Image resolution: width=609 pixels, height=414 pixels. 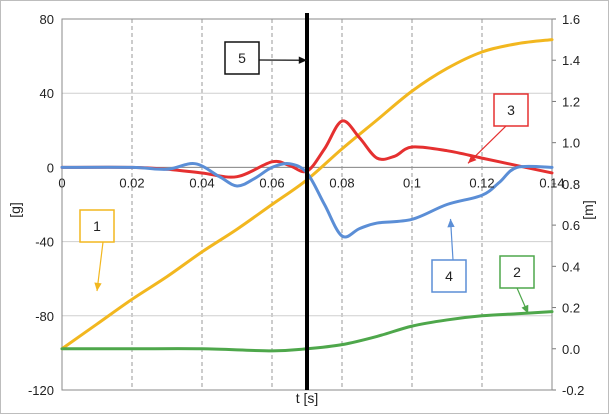 What do you see at coordinates (573, 390) in the screenshot?
I see `y-right-tick-label: -0.2` at bounding box center [573, 390].